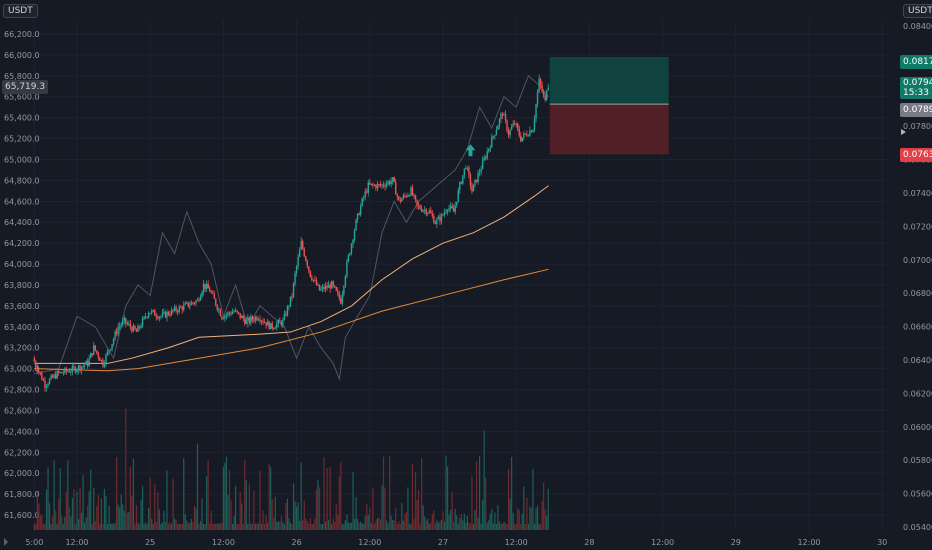 This screenshot has width=932, height=550. I want to click on left-axis-tick-label: 65,600.0, so click(22, 97).